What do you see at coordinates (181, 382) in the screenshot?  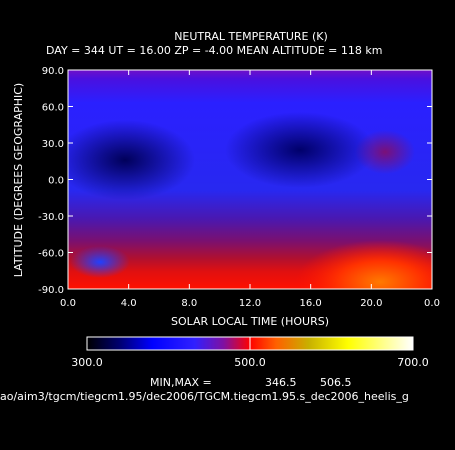 I see `minmax-label: MIN,MAX =` at bounding box center [181, 382].